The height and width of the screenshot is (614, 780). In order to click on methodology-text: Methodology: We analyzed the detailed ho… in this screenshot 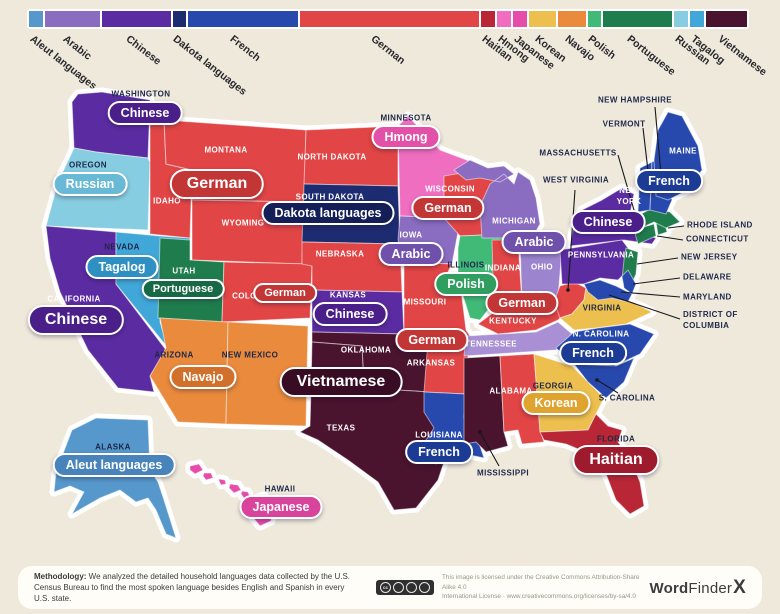, I will do `click(192, 587)`.